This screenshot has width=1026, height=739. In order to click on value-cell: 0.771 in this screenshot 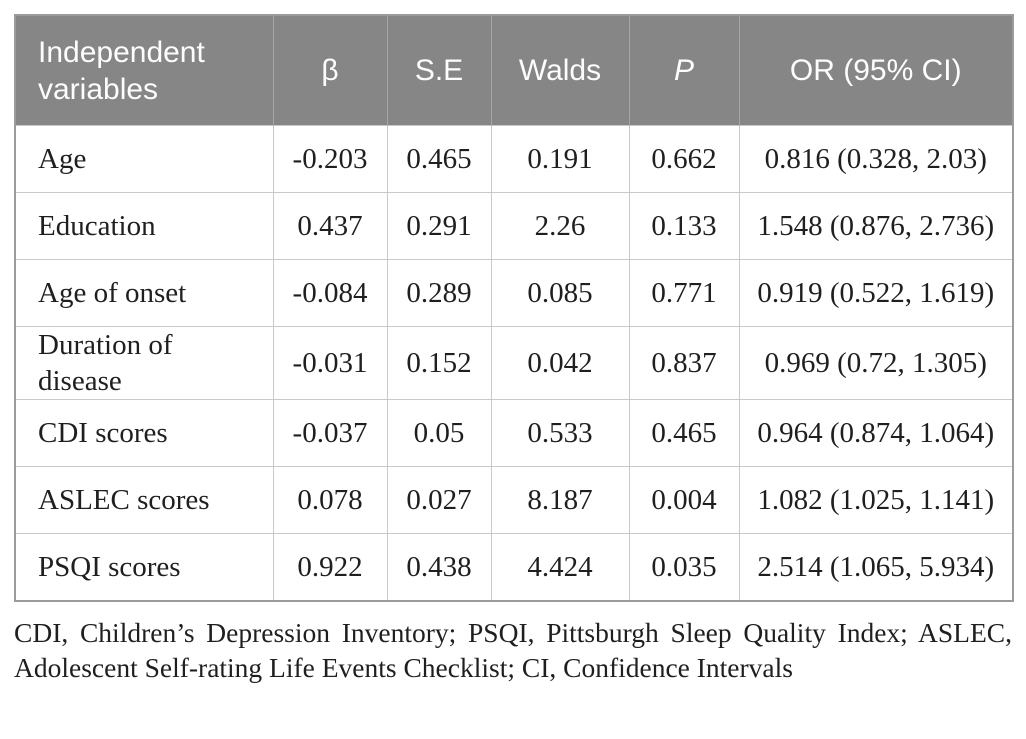, I will do `click(684, 293)`.